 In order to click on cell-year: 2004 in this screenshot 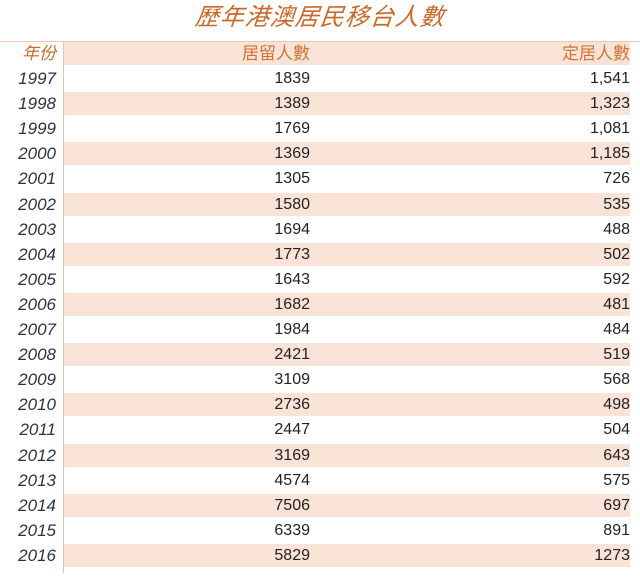, I will do `click(37, 254)`.